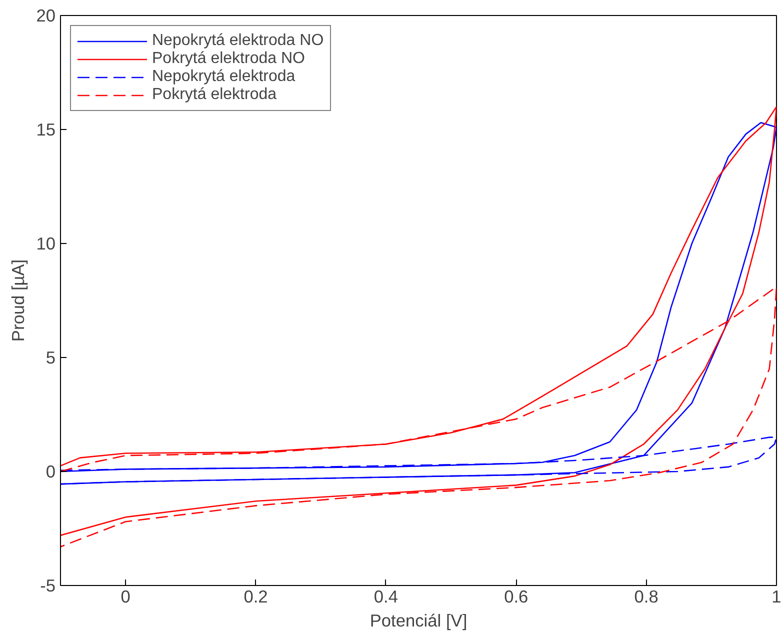 This screenshot has width=784, height=635. What do you see at coordinates (46, 16) in the screenshot?
I see `y-tick-label: 20` at bounding box center [46, 16].